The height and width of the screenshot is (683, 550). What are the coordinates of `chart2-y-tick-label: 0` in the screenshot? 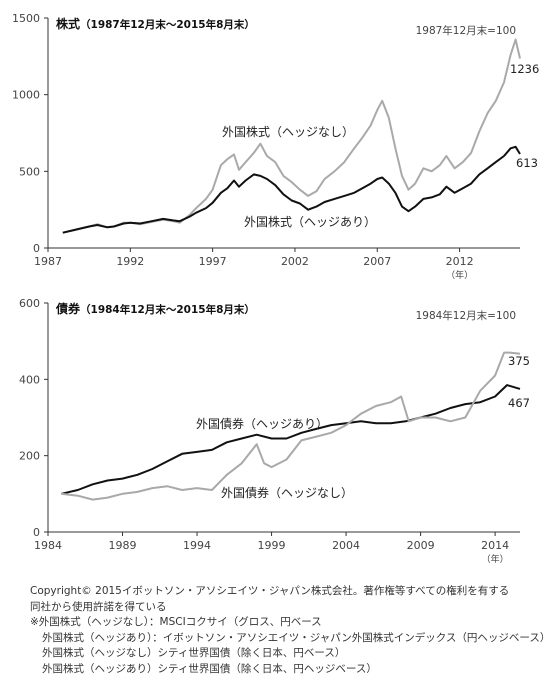 It's located at (36, 532).